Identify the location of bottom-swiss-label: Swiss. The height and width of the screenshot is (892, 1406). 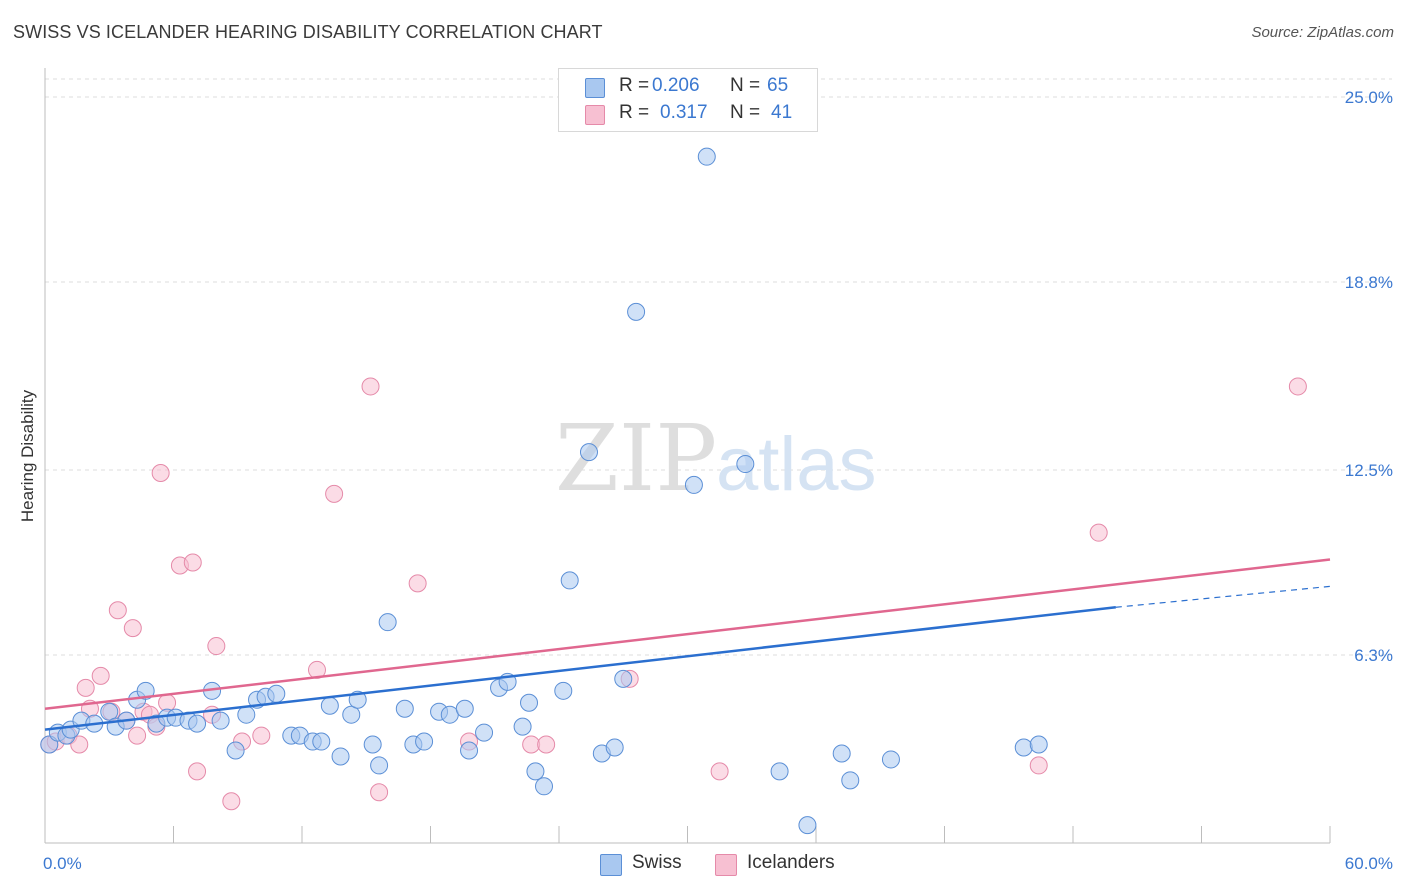
(657, 862).